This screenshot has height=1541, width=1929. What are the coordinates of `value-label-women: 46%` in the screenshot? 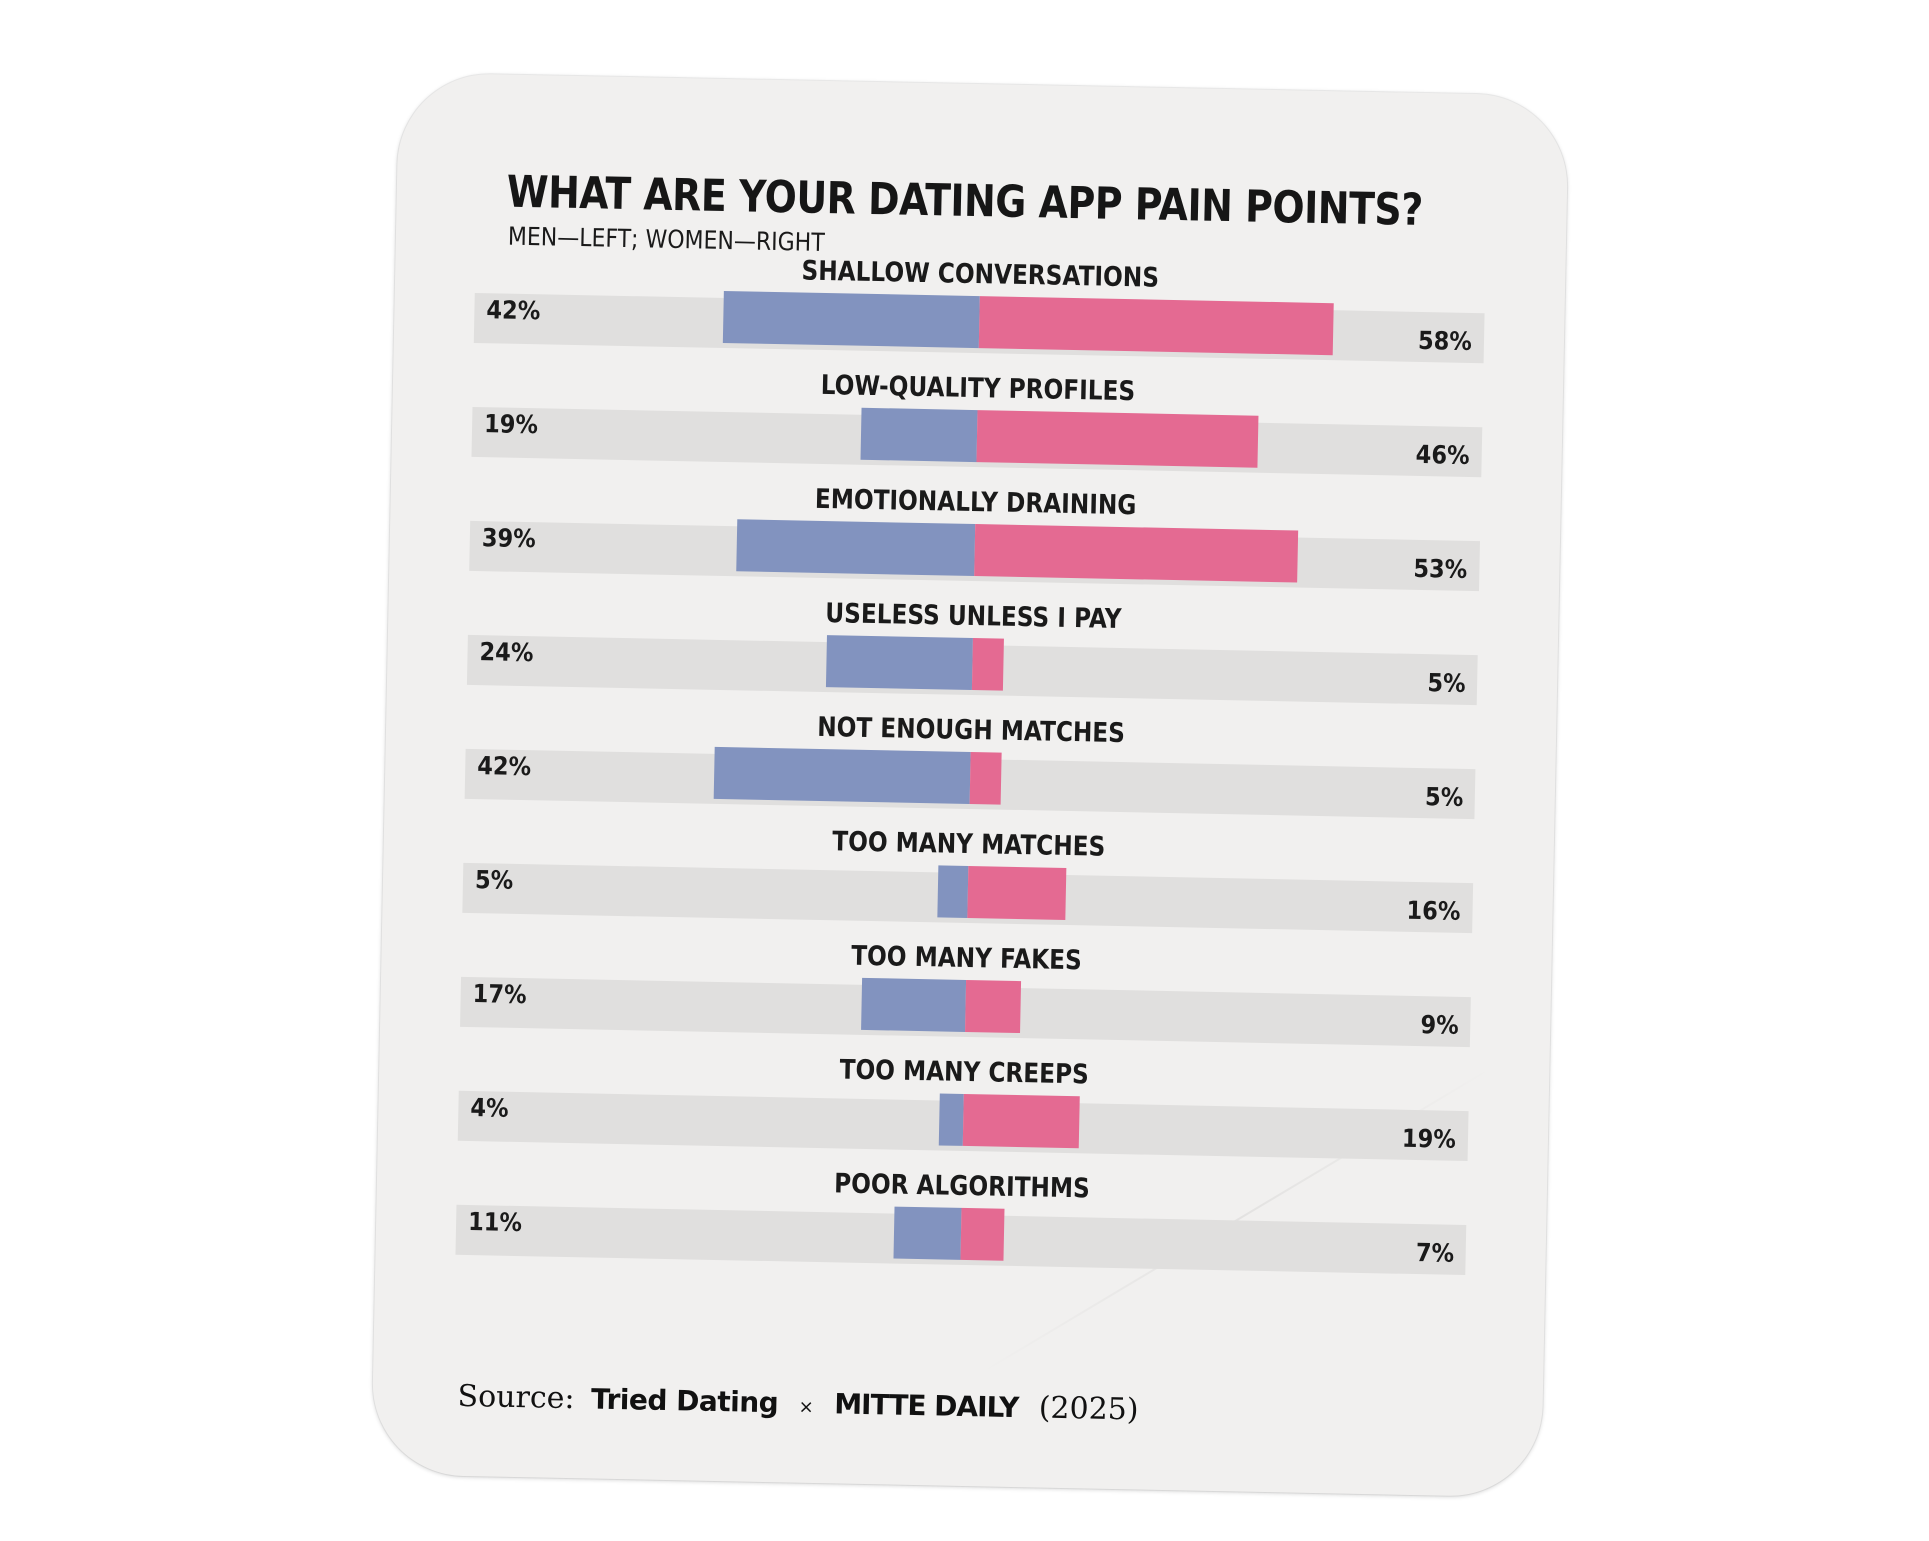 It's located at (1443, 454).